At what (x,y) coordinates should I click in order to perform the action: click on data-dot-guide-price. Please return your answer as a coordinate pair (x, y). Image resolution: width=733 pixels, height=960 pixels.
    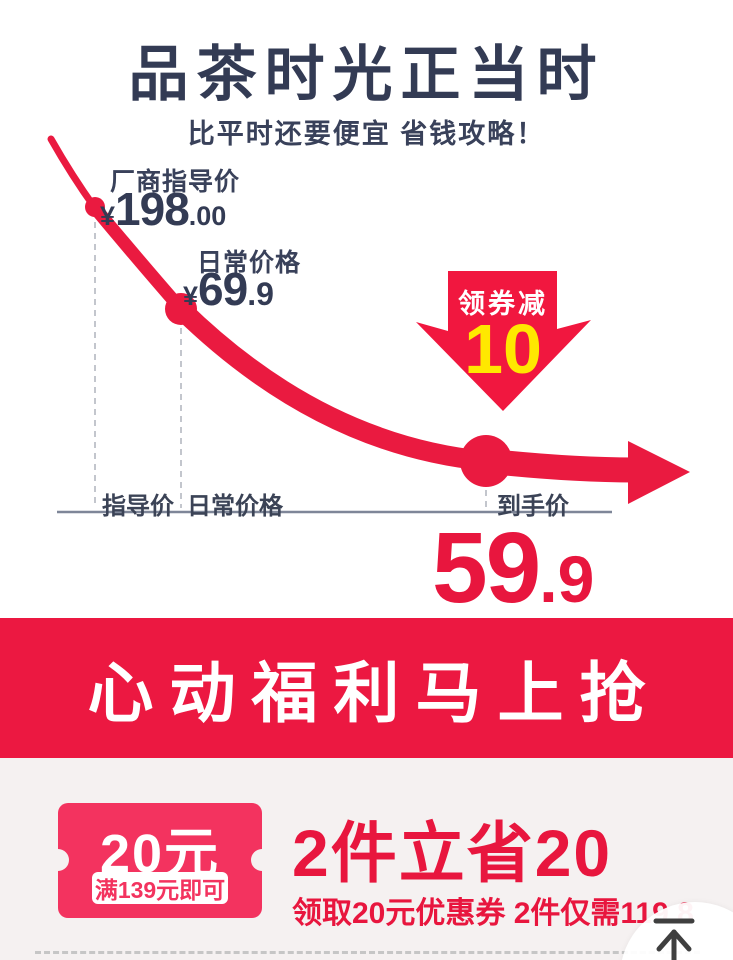
    Looking at the image, I should click on (95, 207).